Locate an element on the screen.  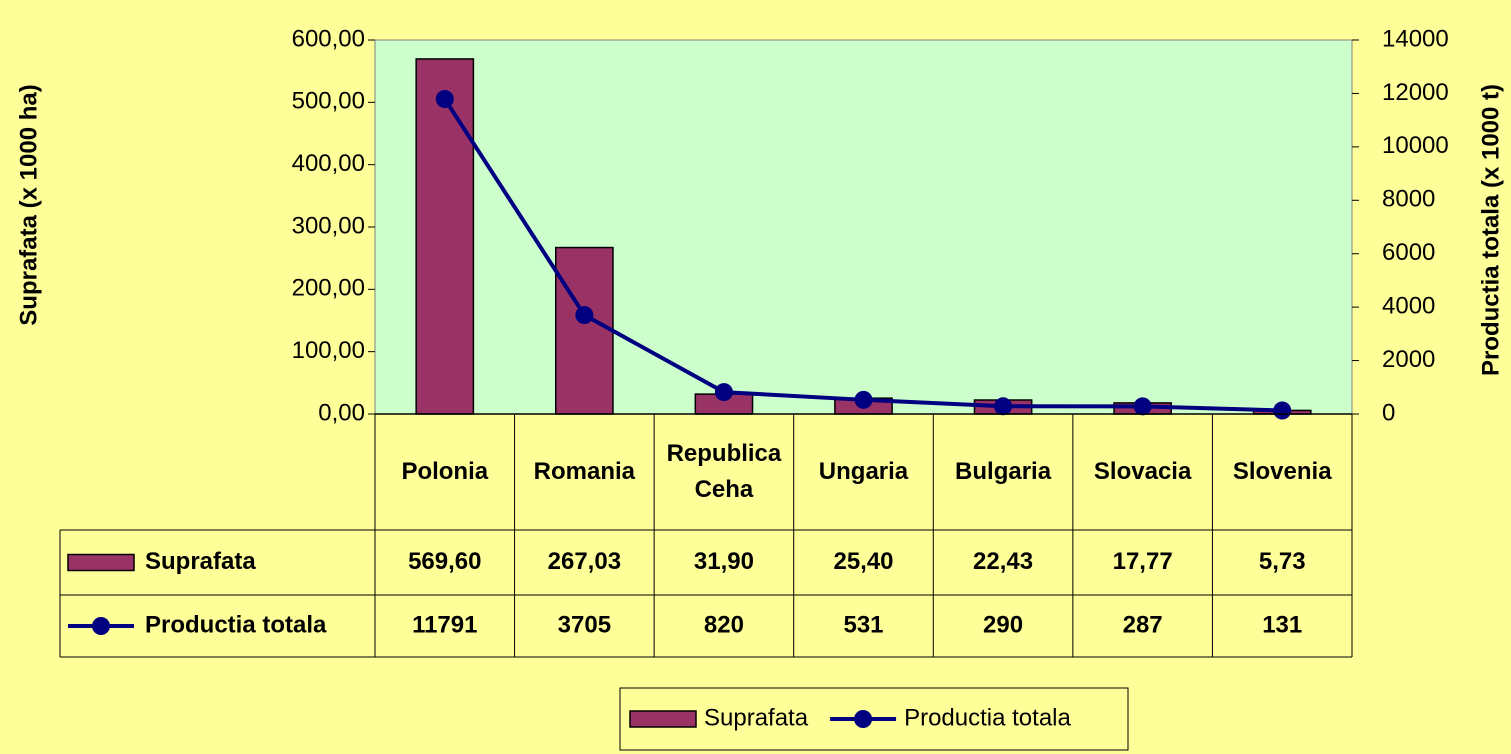
y2-tick-label: 12000 is located at coordinates (1415, 92).